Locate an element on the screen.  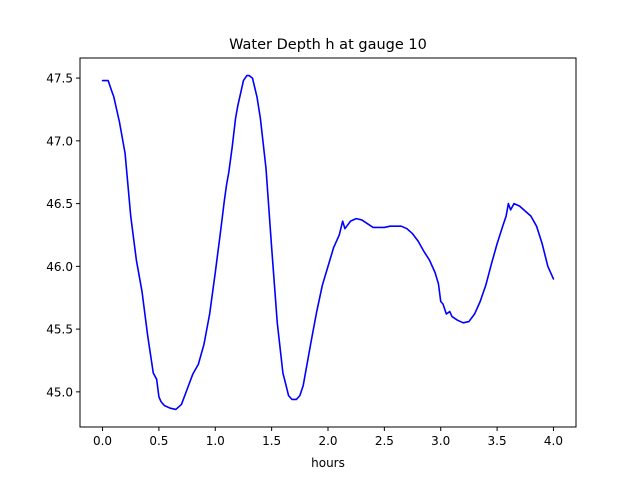
y-tick-label: 47.0 is located at coordinates (59, 141).